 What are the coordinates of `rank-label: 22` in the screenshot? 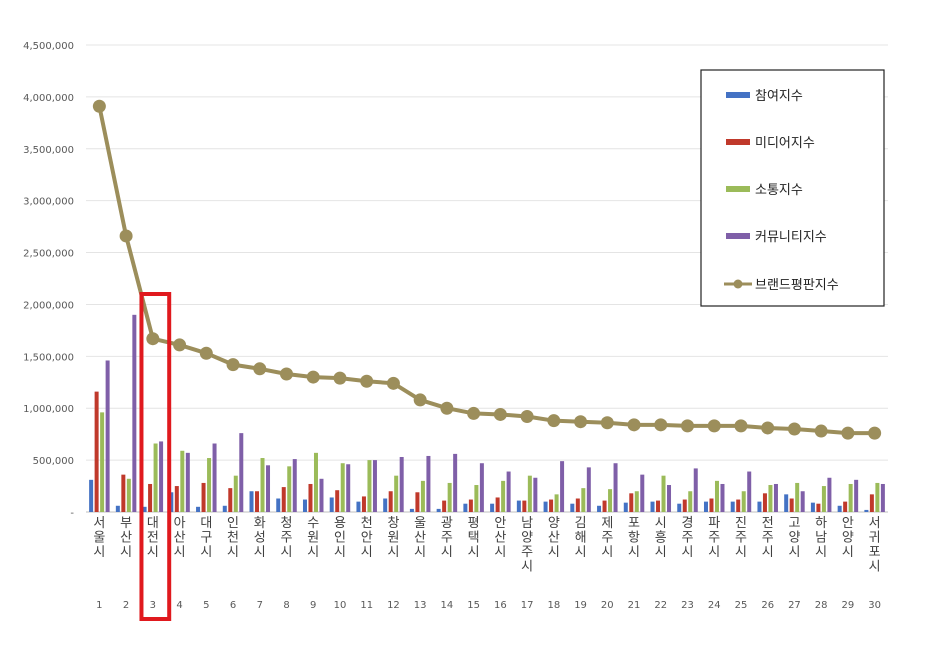 It's located at (660, 605).